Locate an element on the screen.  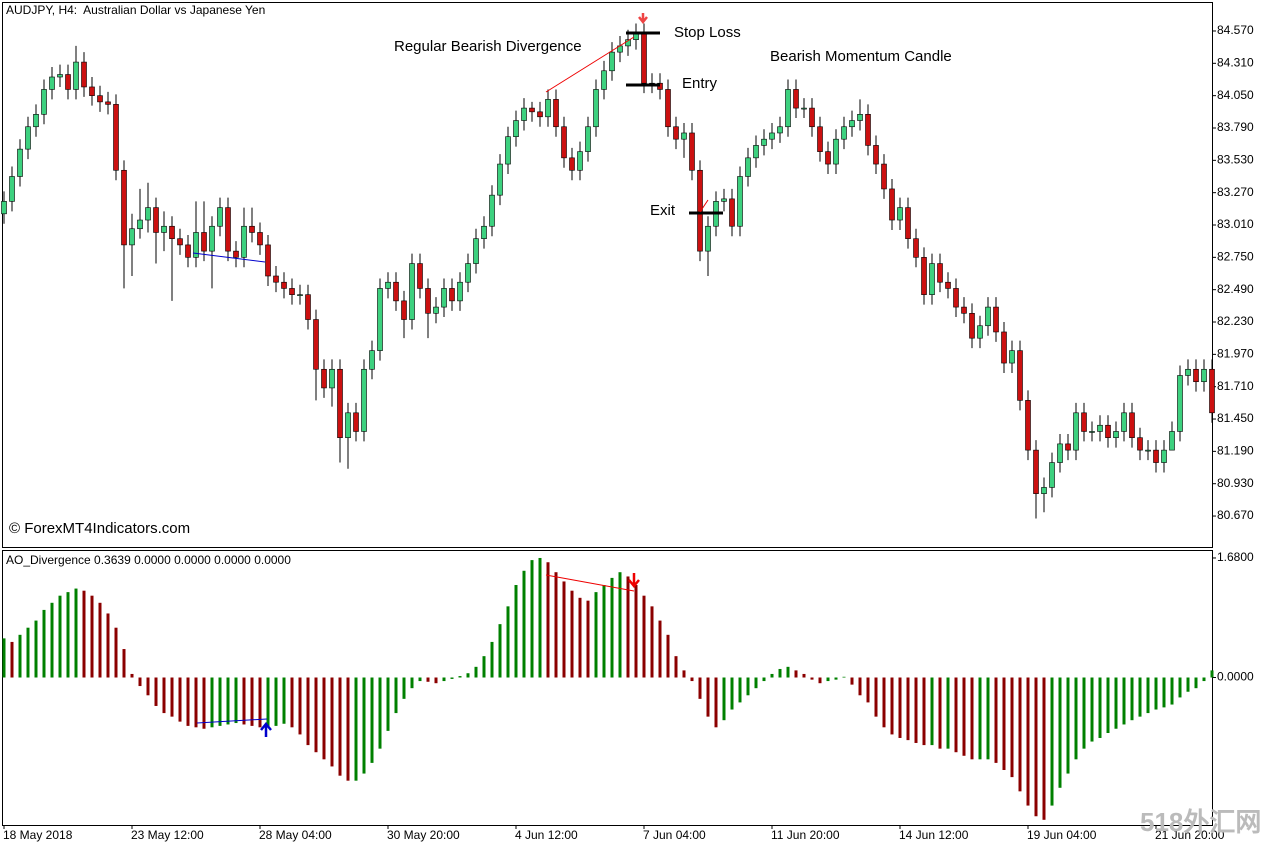
annotation: Exit is located at coordinates (663, 210).